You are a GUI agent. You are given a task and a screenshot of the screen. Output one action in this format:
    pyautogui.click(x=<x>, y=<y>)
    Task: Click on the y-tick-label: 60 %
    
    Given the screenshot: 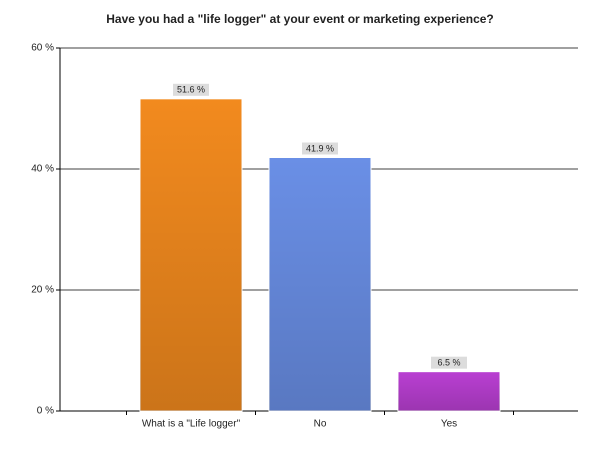 What is the action you would take?
    pyautogui.click(x=42, y=48)
    